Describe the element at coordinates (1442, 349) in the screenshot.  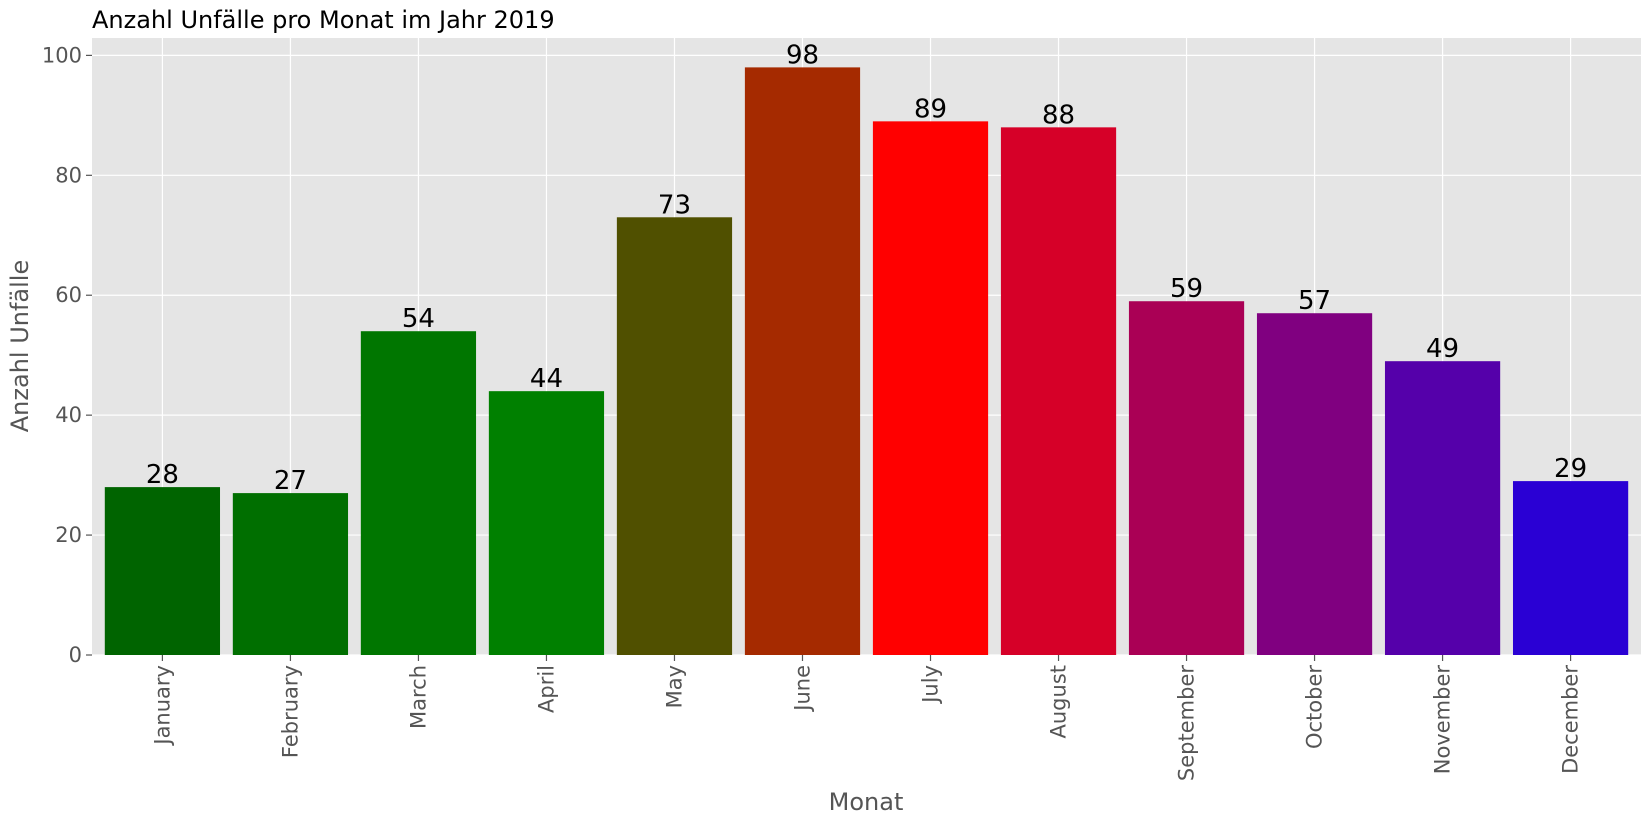
I see `data-label-november: 49` at that location.